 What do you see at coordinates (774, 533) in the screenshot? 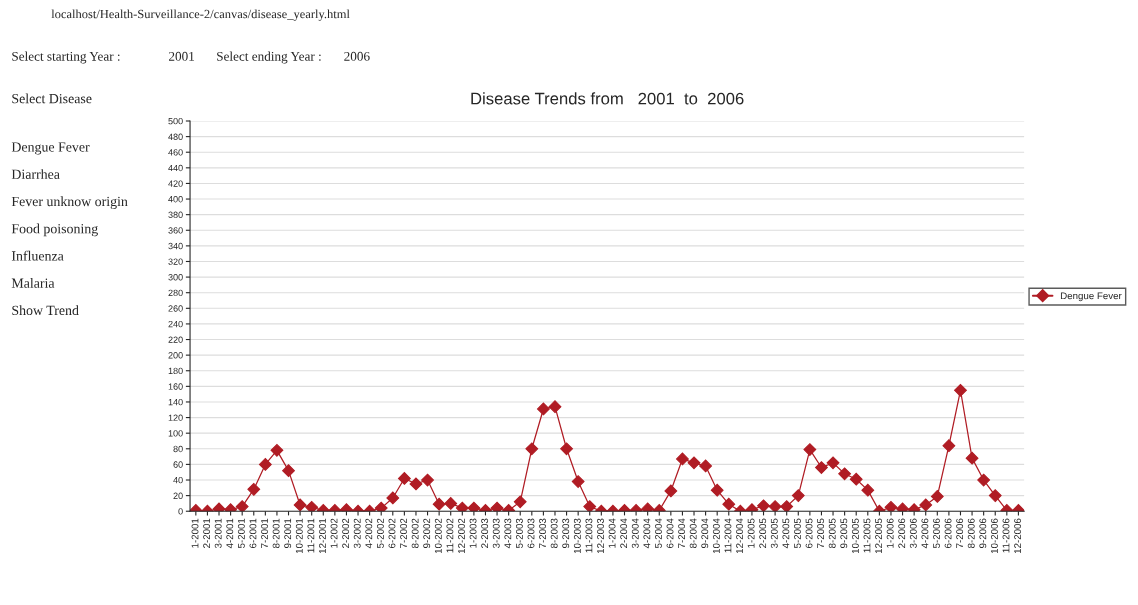
I see `x-tick-label: 3-2005` at bounding box center [774, 533].